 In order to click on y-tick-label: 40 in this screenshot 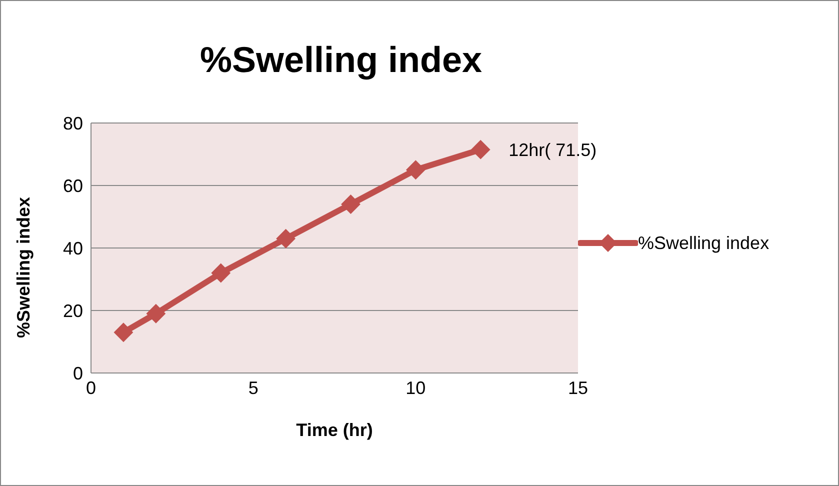, I will do `click(72, 248)`.